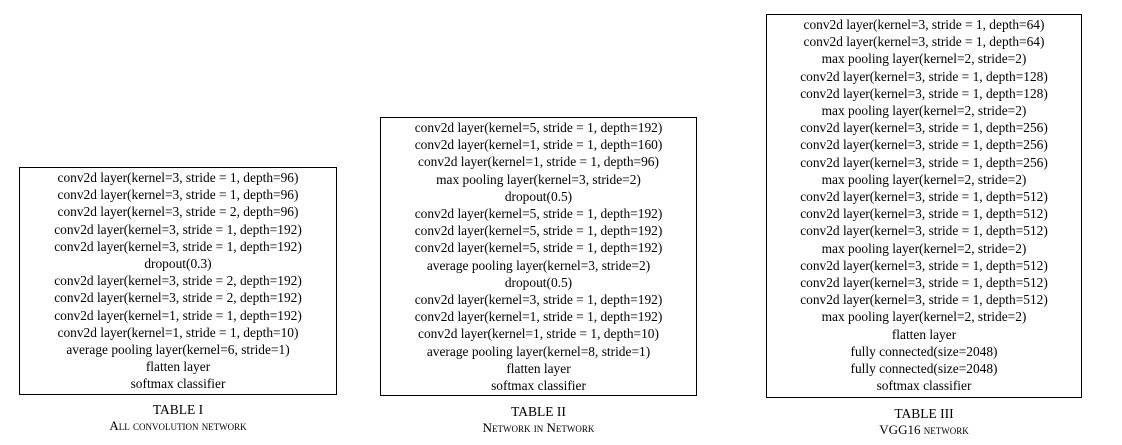  I want to click on table-1-caption: TABLE I All convolution network, so click(178, 418).